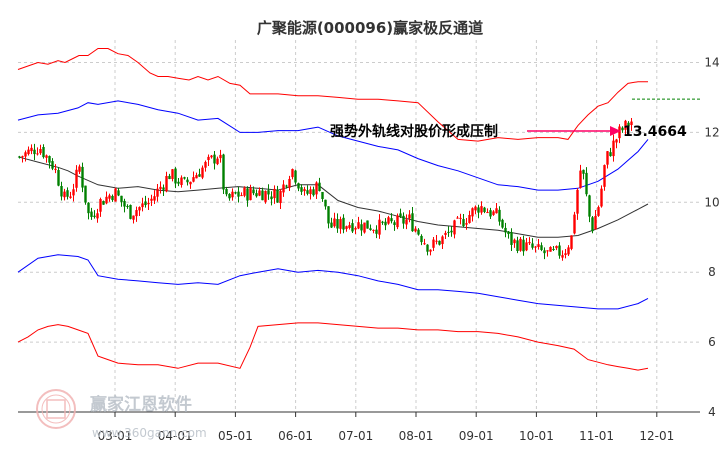 The image size is (726, 450). I want to click on watermark: 赢家江恩软件 www.360gann.com, so click(121, 414).